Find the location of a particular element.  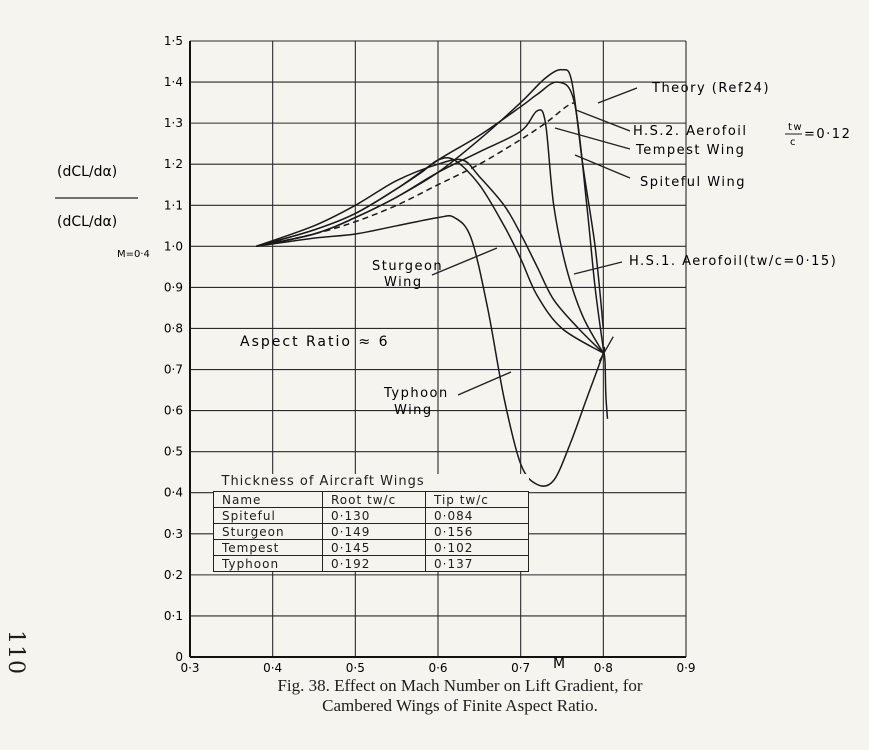

y-label-denominator: (dCL/dα) is located at coordinates (87, 222).